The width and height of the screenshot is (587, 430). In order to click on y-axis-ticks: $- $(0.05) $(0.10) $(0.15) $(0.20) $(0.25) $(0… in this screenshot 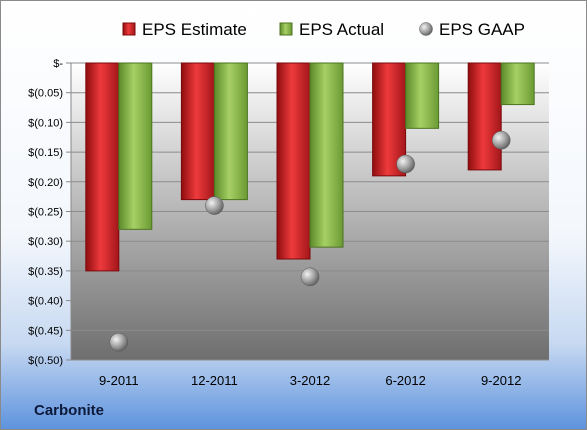, I will do `click(45, 212)`.